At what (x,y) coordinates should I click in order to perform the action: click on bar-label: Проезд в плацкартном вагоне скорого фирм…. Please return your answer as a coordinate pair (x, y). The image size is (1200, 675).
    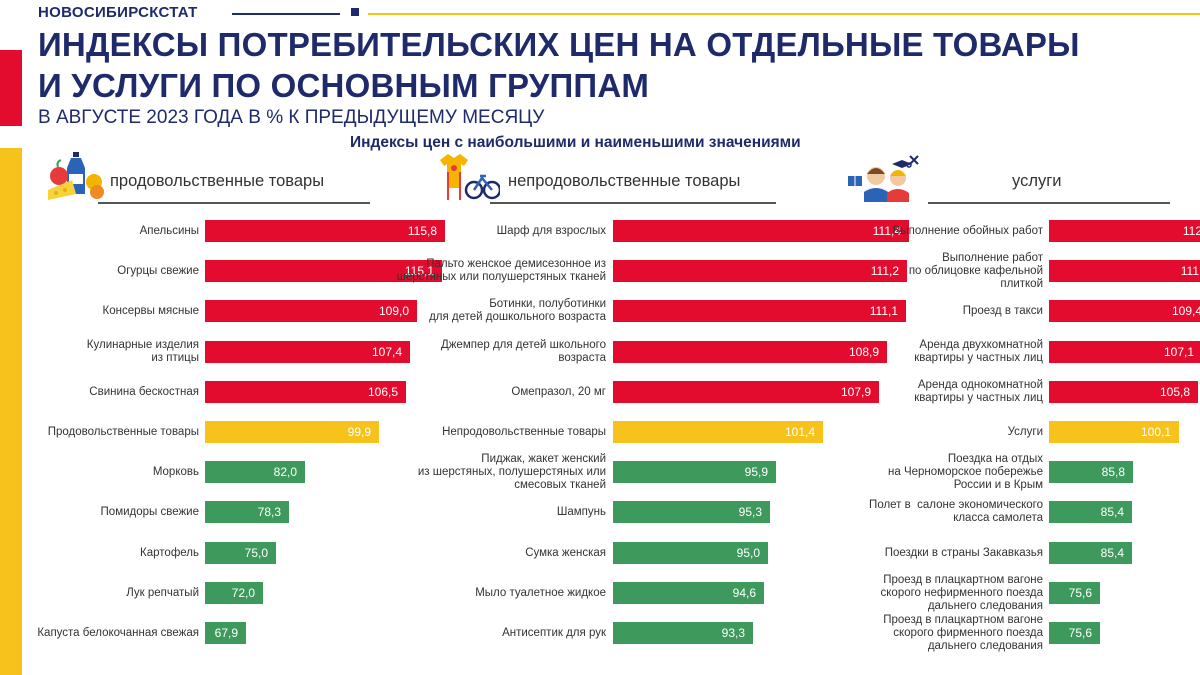
    Looking at the image, I should click on (963, 632).